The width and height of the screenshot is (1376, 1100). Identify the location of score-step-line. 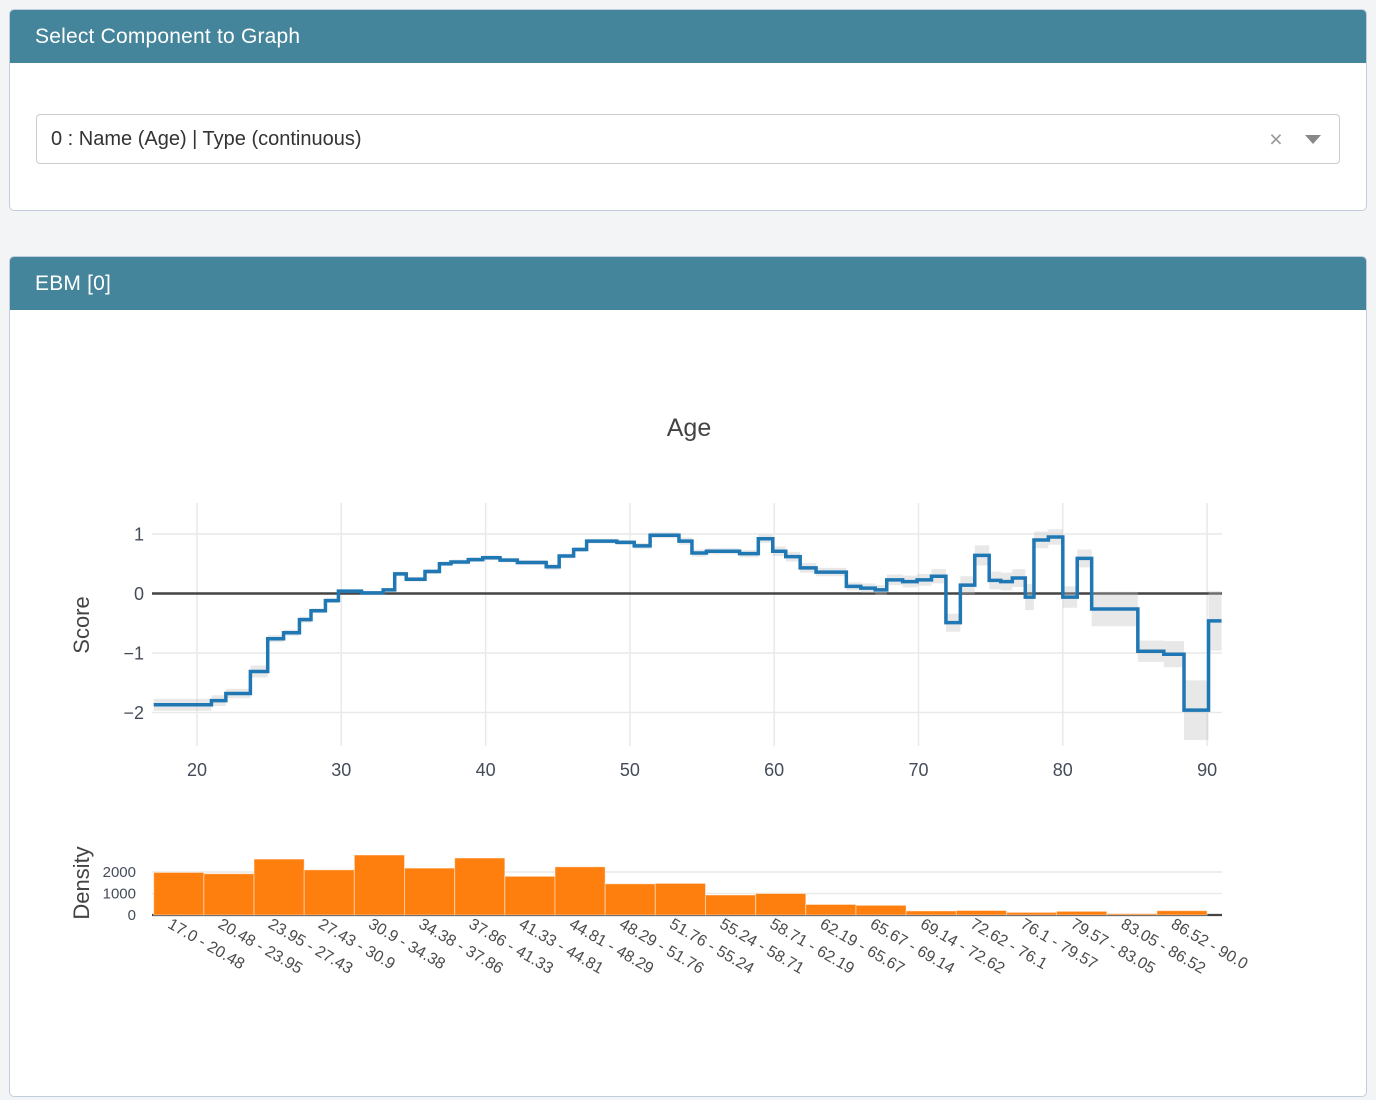
(687, 622).